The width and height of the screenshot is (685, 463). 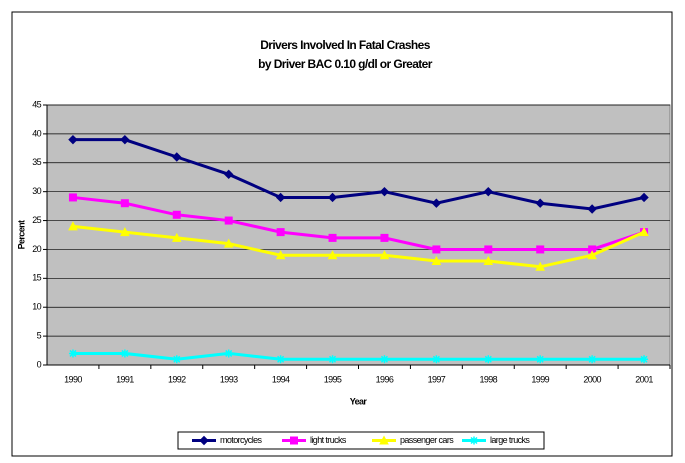 I want to click on x-axis-label: Year, so click(x=359, y=401).